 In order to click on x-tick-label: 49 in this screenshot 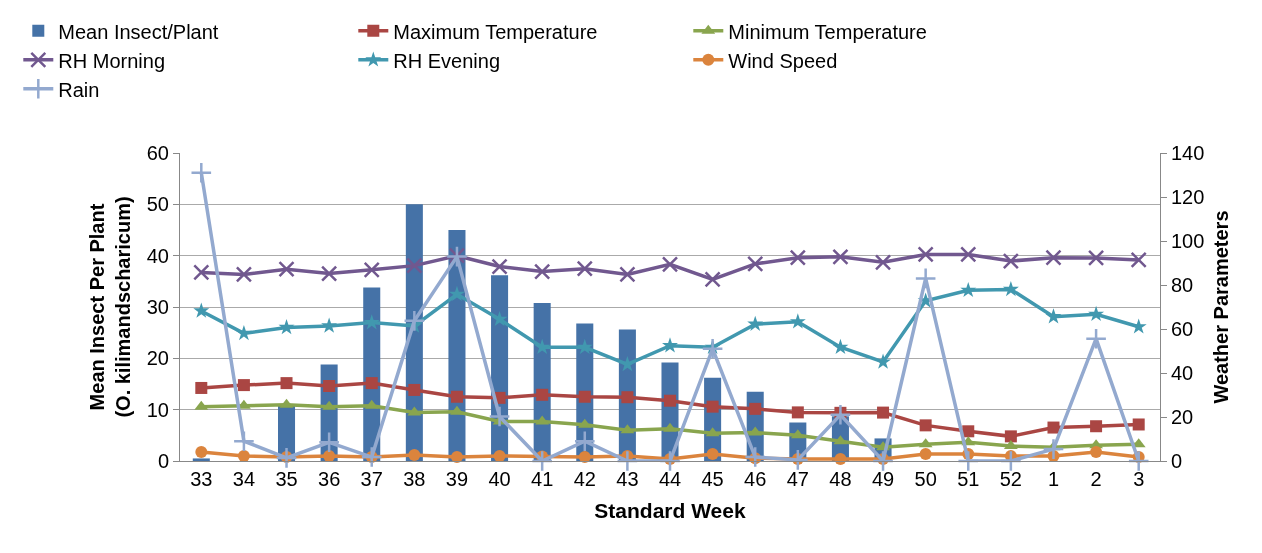, I will do `click(883, 479)`.